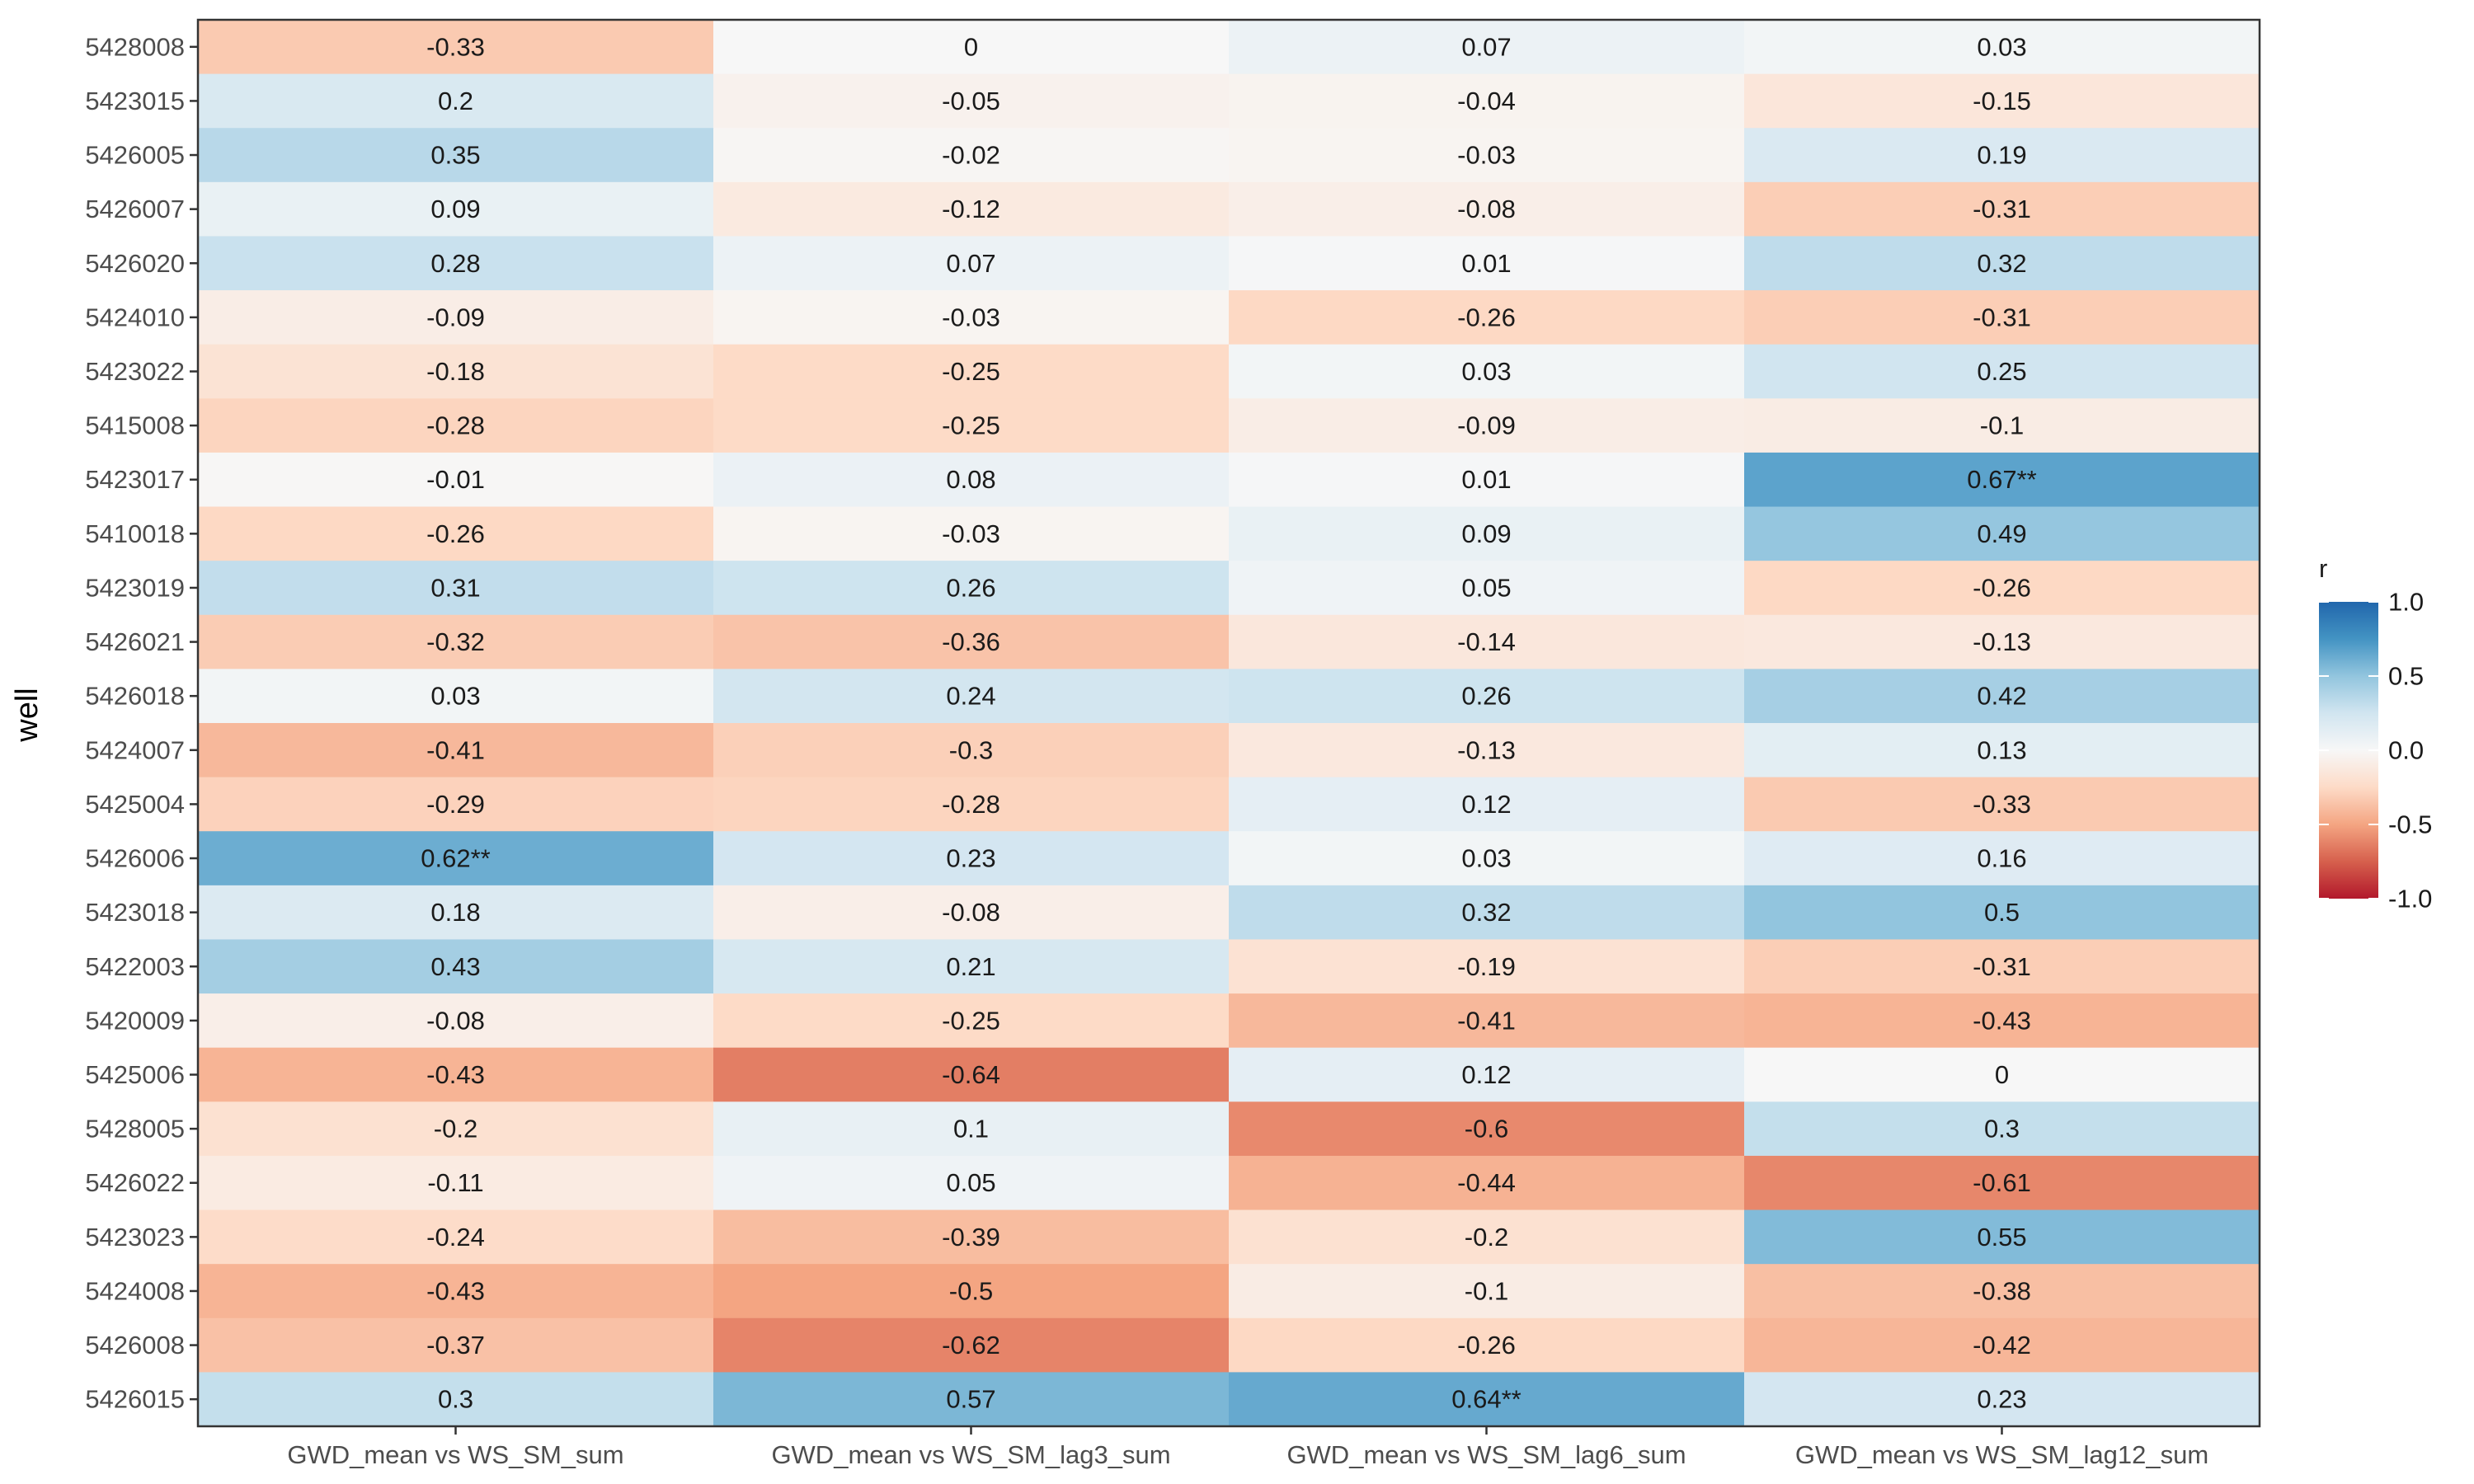 Image resolution: width=2474 pixels, height=1484 pixels. I want to click on cell-value-label: 0.67**, so click(2001, 479).